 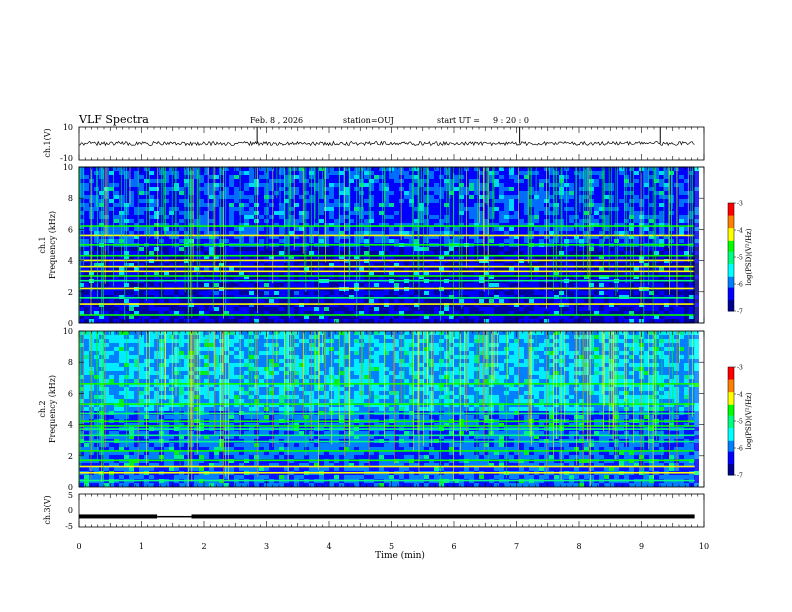 I want to click on x-tick-label: 1, so click(x=141, y=546).